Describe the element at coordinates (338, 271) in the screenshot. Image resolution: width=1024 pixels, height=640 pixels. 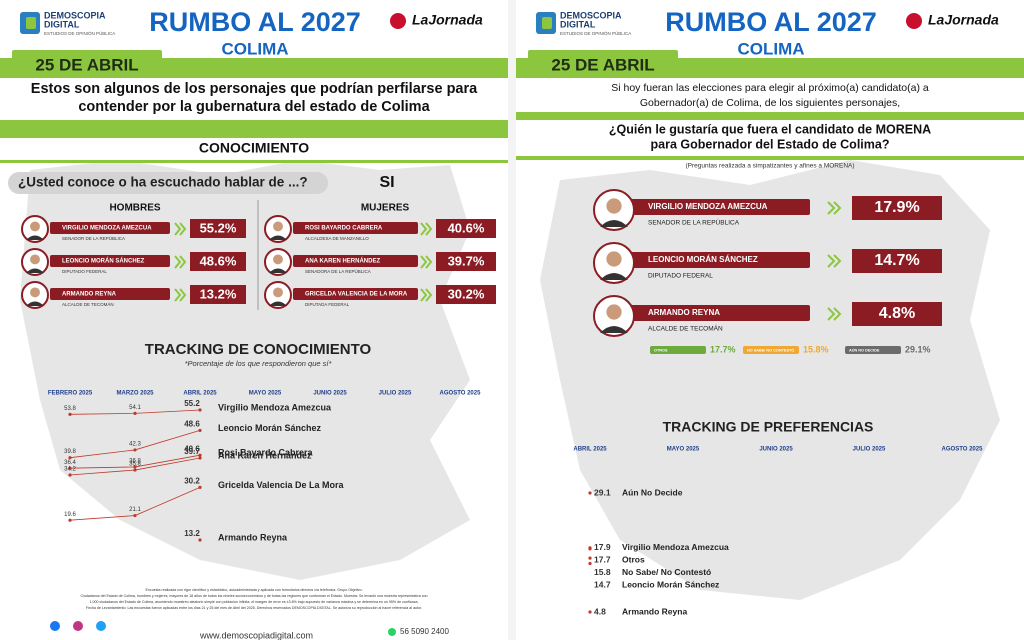
I see `person-role: SENADORA DE LA REPÚBLICA` at that location.